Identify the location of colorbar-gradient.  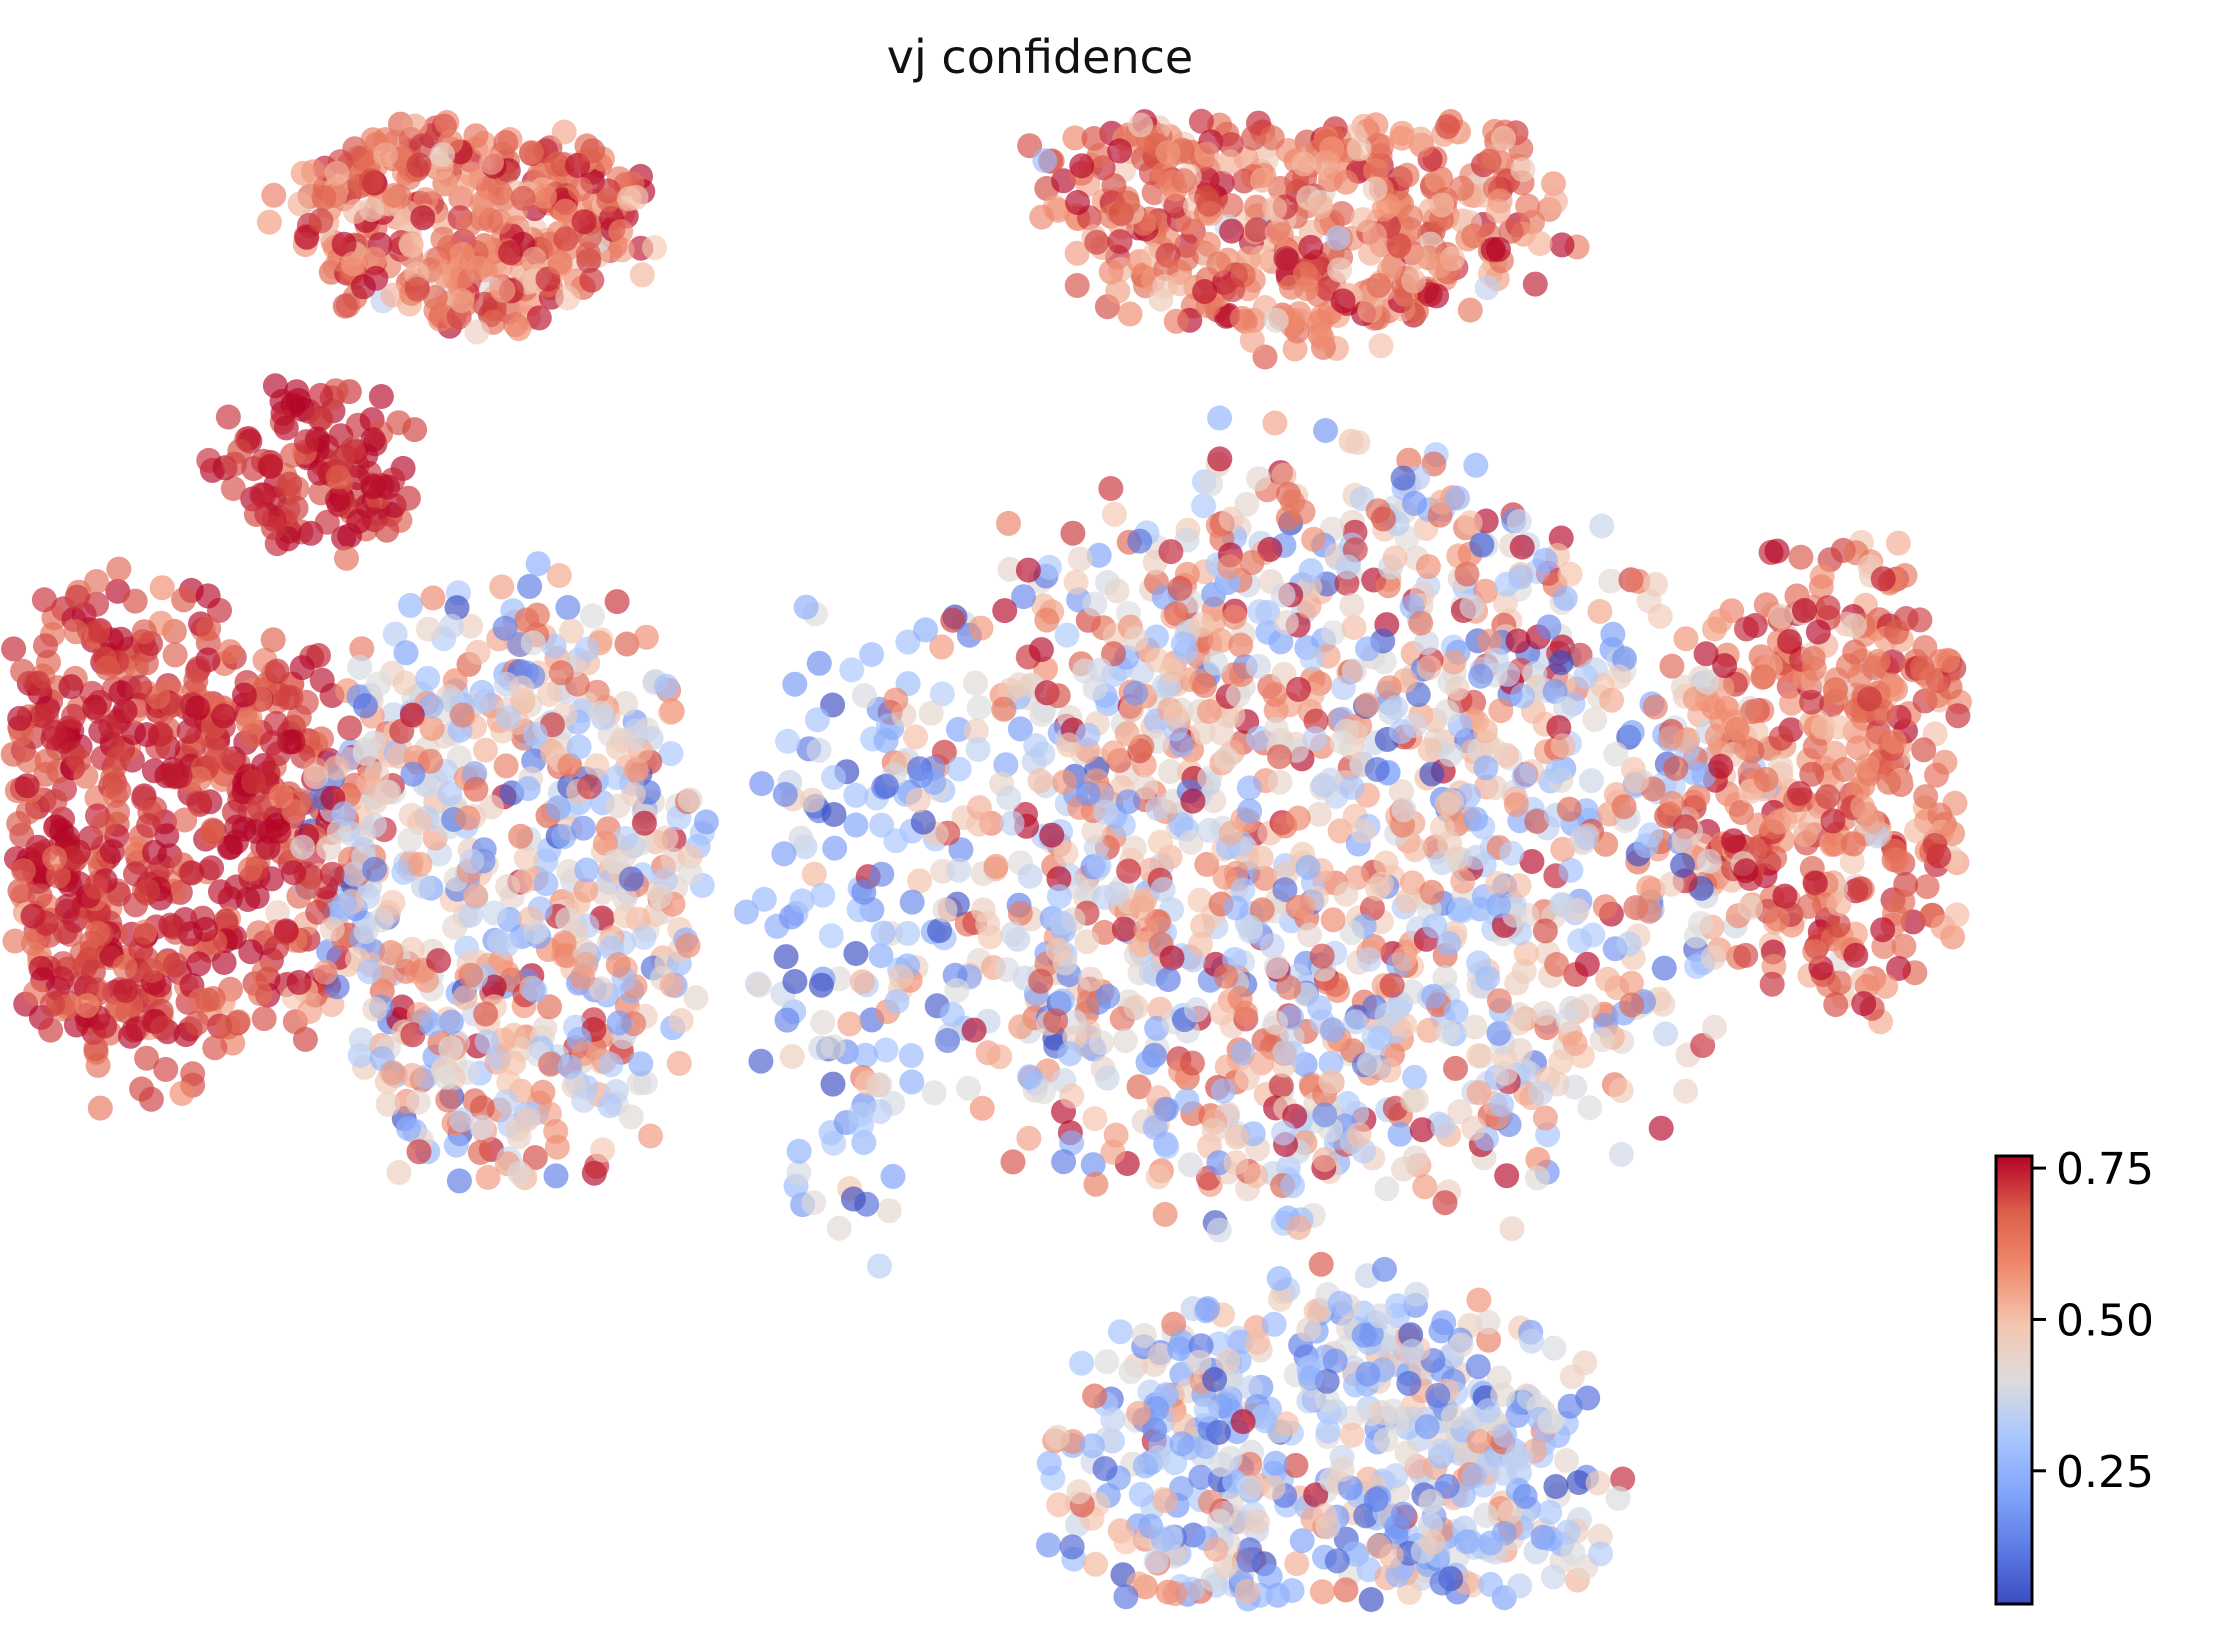
(2014, 1380).